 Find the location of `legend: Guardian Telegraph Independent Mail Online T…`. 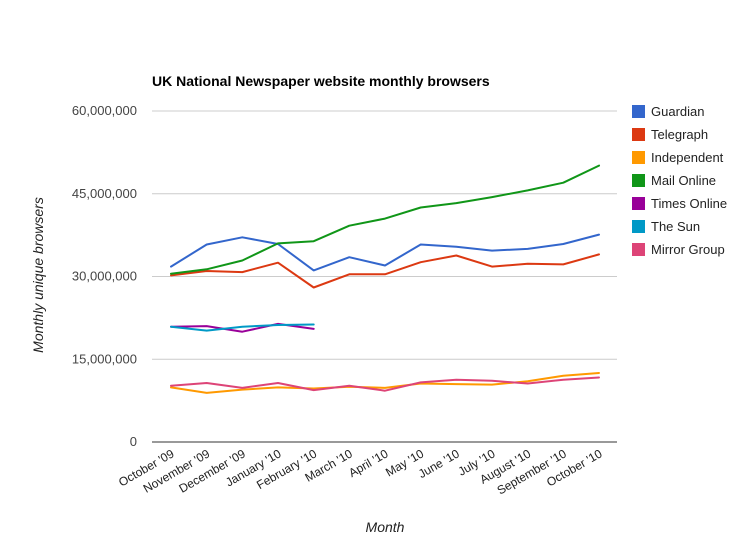

legend: Guardian Telegraph Independent Mail Online T… is located at coordinates (679, 180).